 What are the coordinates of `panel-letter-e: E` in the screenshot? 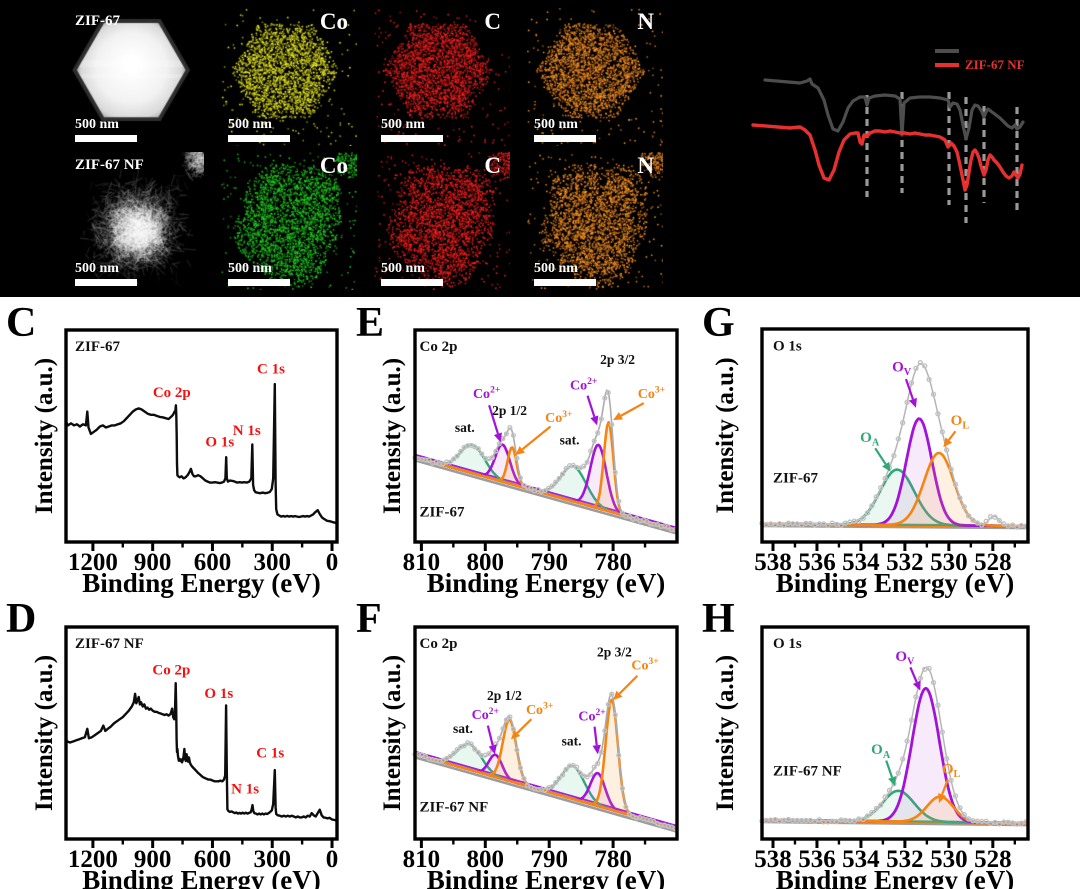 It's located at (370, 323).